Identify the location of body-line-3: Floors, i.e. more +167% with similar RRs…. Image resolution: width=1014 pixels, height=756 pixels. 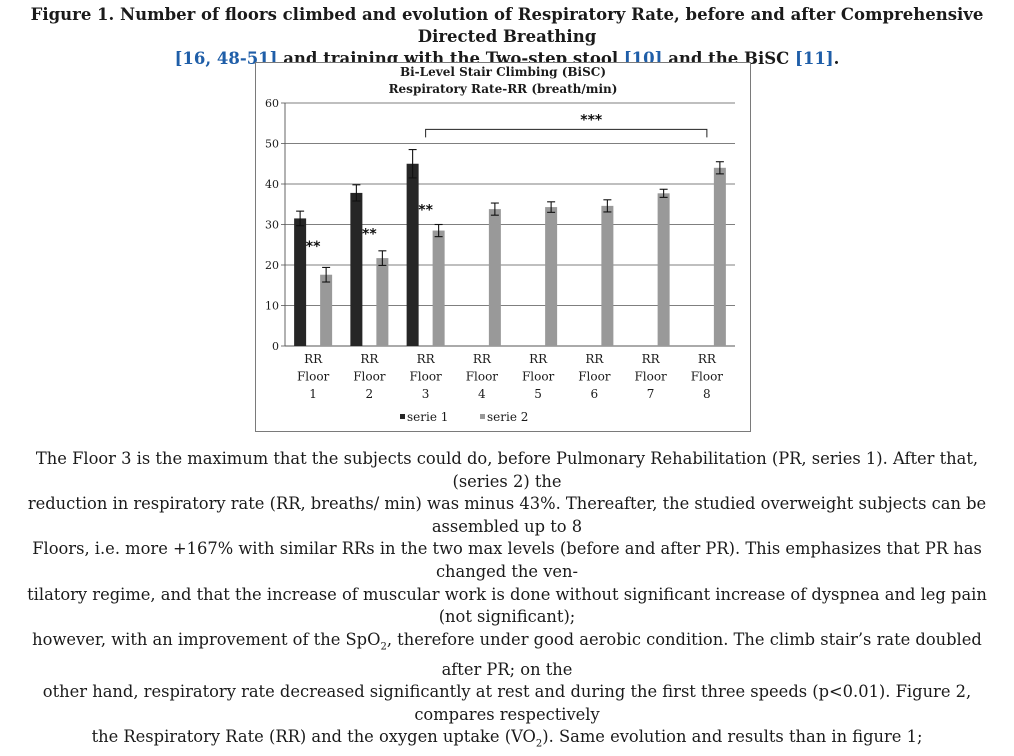
(507, 560).